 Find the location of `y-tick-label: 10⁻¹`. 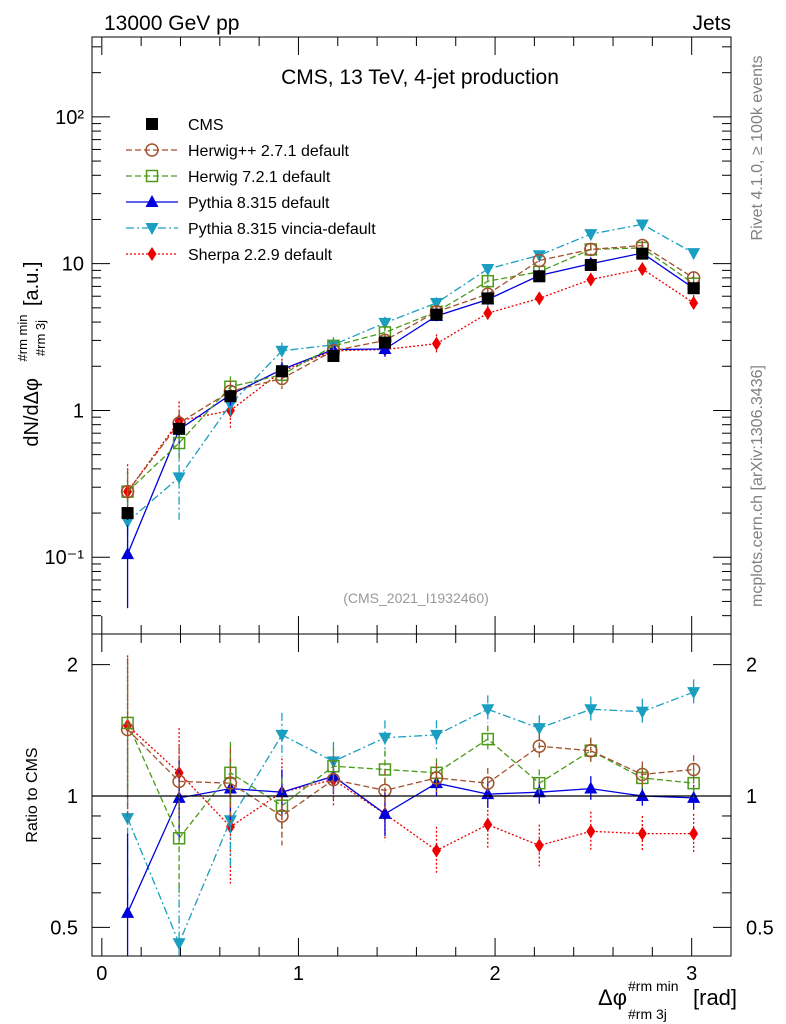

y-tick-label: 10⁻¹ is located at coordinates (65, 558).